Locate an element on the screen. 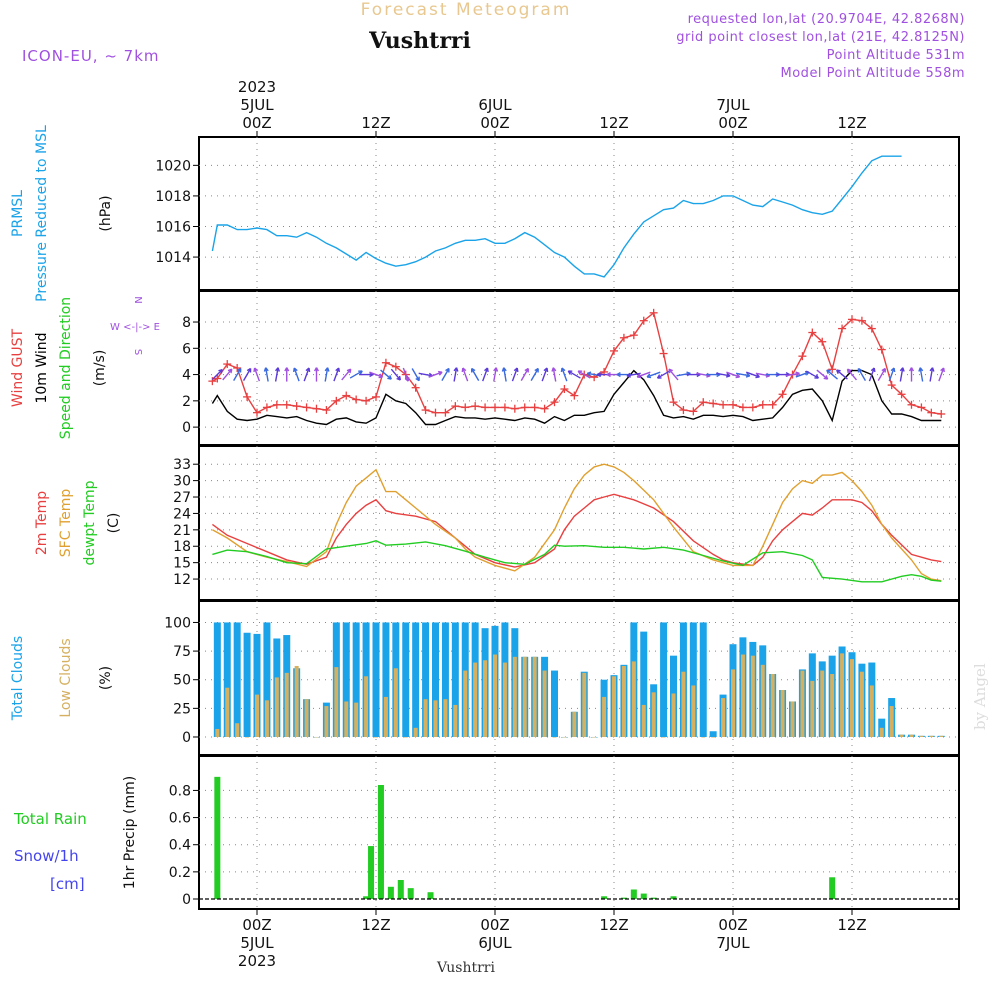 This screenshot has height=1000, width=1000. pressure-frame is located at coordinates (579, 213).